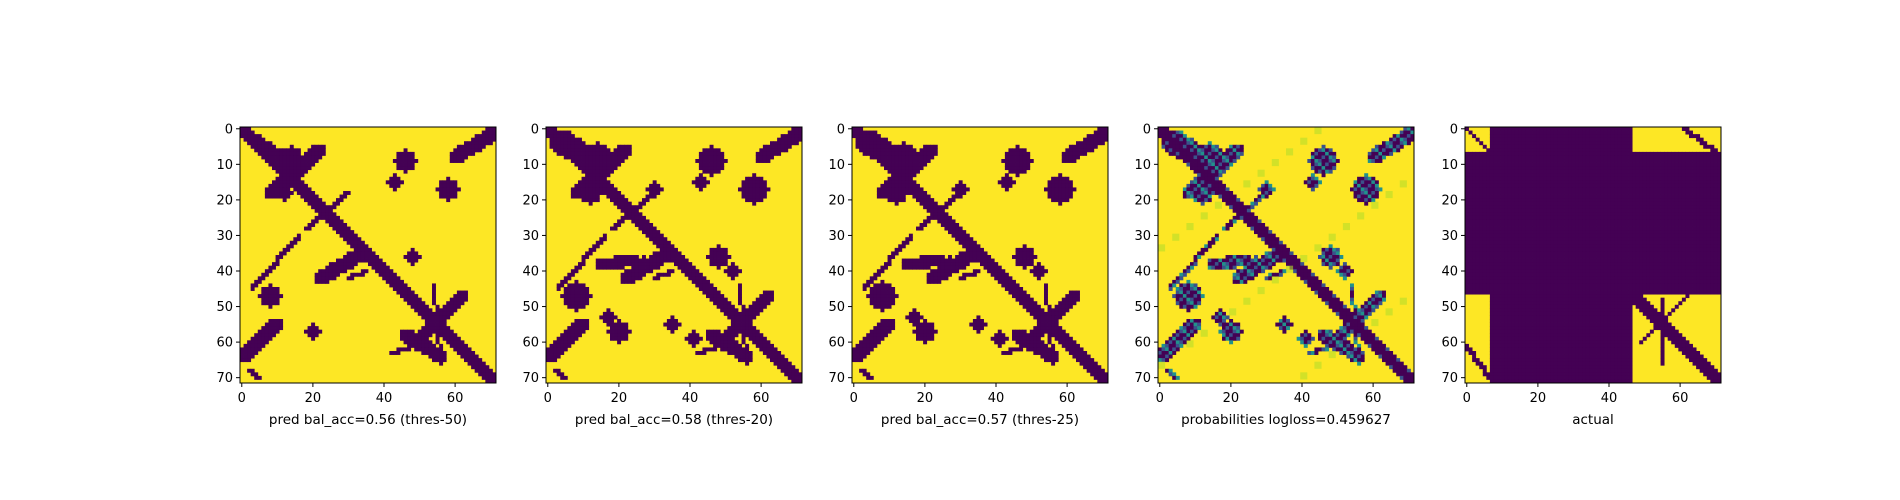 The image size is (1900, 500). What do you see at coordinates (1142, 236) in the screenshot?
I see `y-tick-label: 30` at bounding box center [1142, 236].